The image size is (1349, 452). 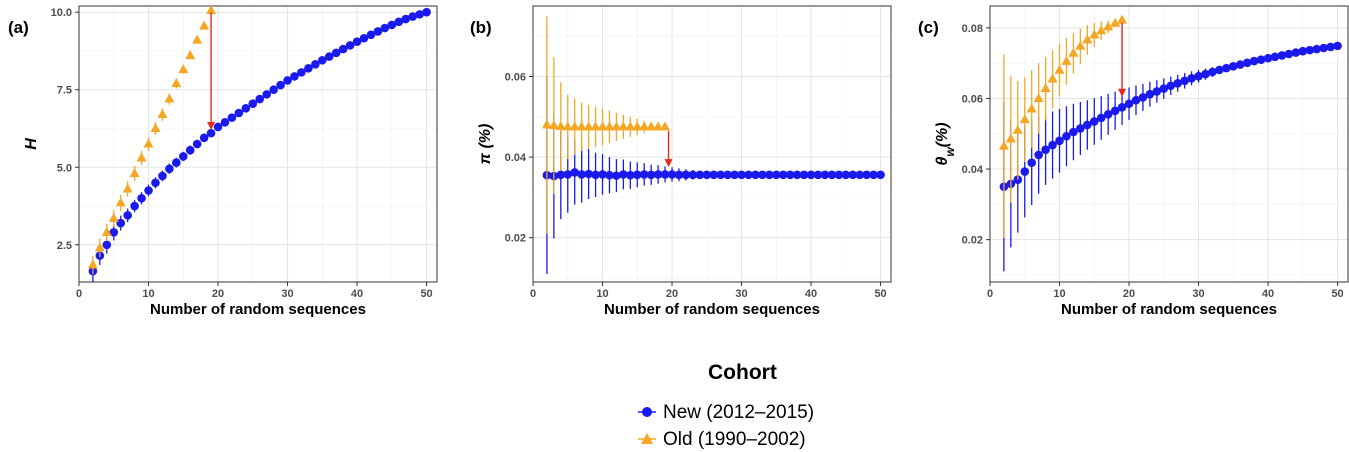 I want to click on y-axis-title-subscript: w, so click(x=950, y=152).